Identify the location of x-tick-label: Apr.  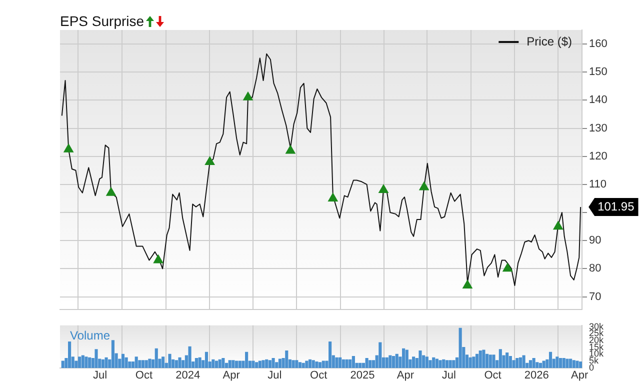
(405, 376).